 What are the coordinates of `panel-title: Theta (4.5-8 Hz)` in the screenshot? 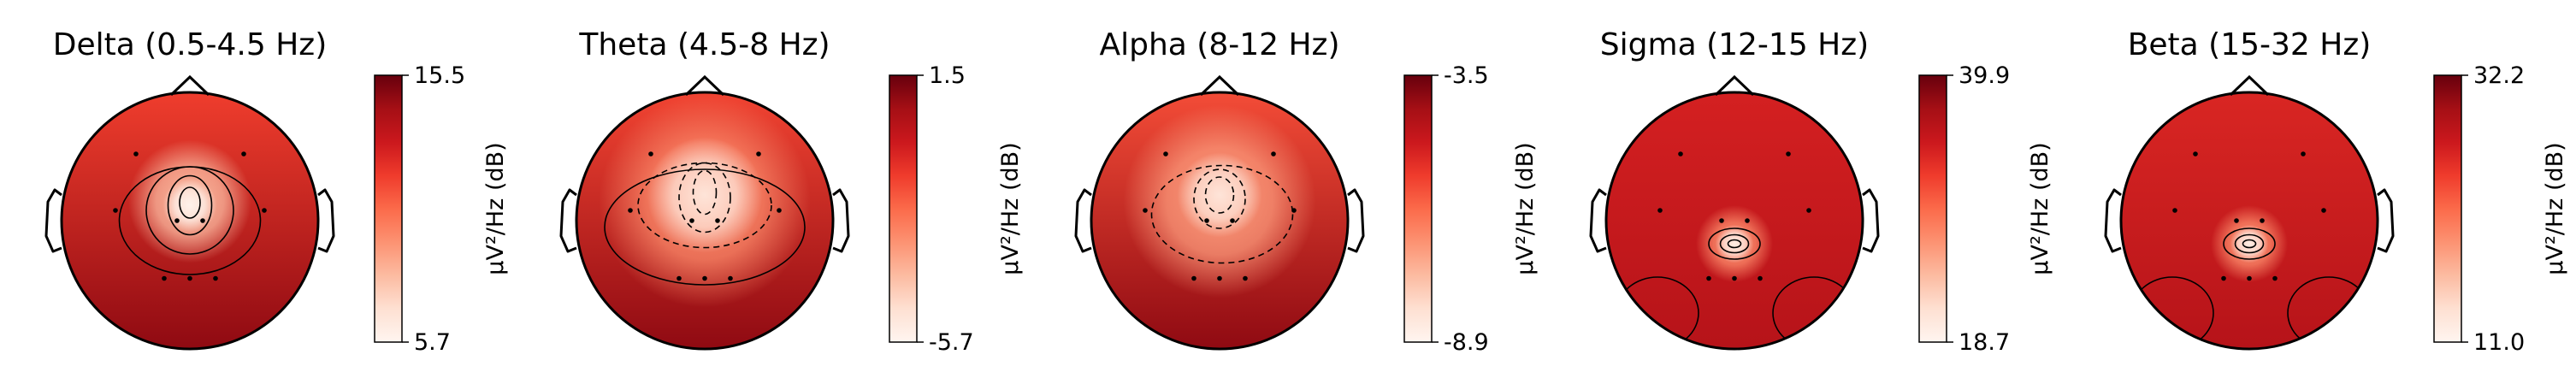 It's located at (704, 44).